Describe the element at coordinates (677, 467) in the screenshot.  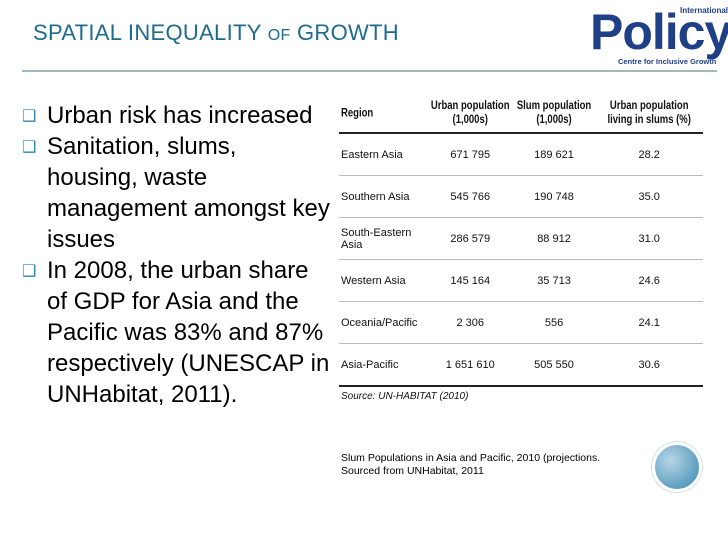
I see `decorative-circle` at that location.